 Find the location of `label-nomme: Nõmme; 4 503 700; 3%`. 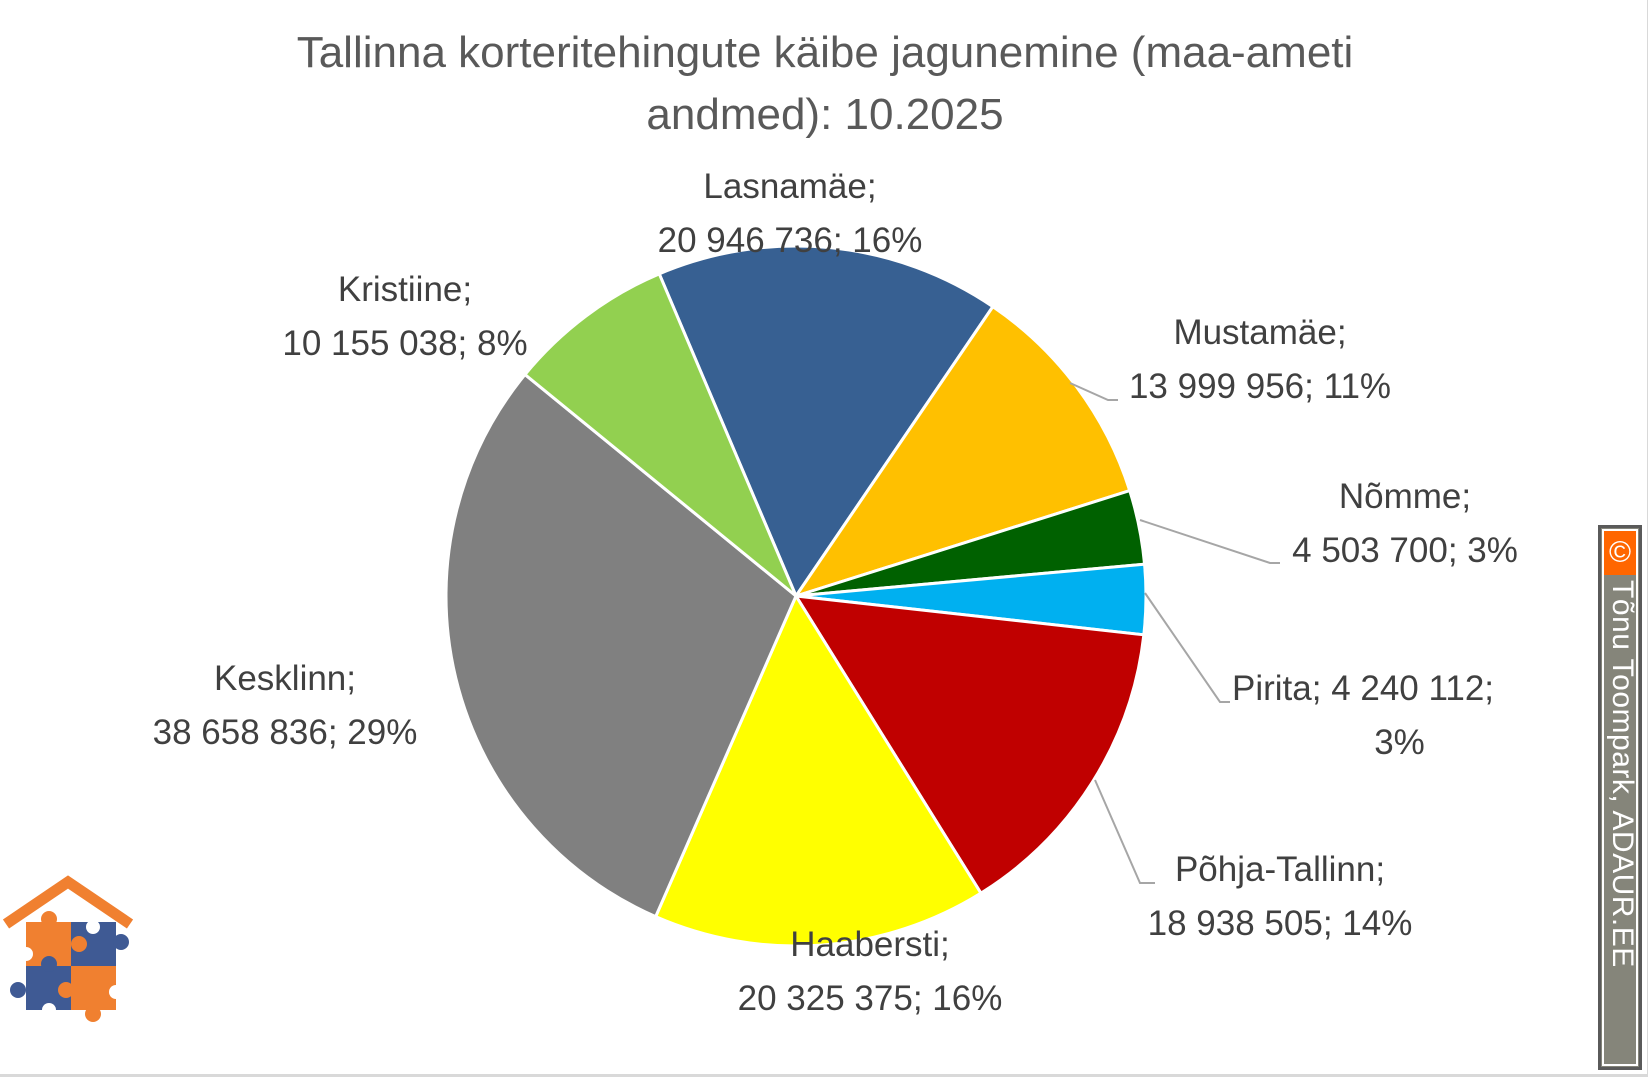

label-nomme: Nõmme; 4 503 700; 3% is located at coordinates (1405, 523).